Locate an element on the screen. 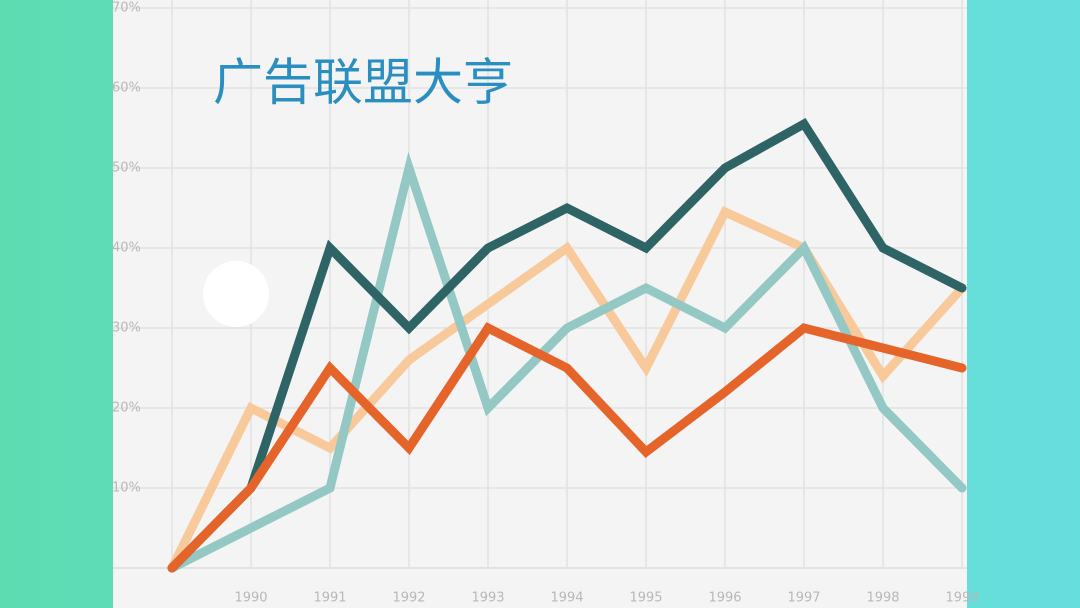 The image size is (1080, 608). x-tick-label: 1990 is located at coordinates (250, 598).